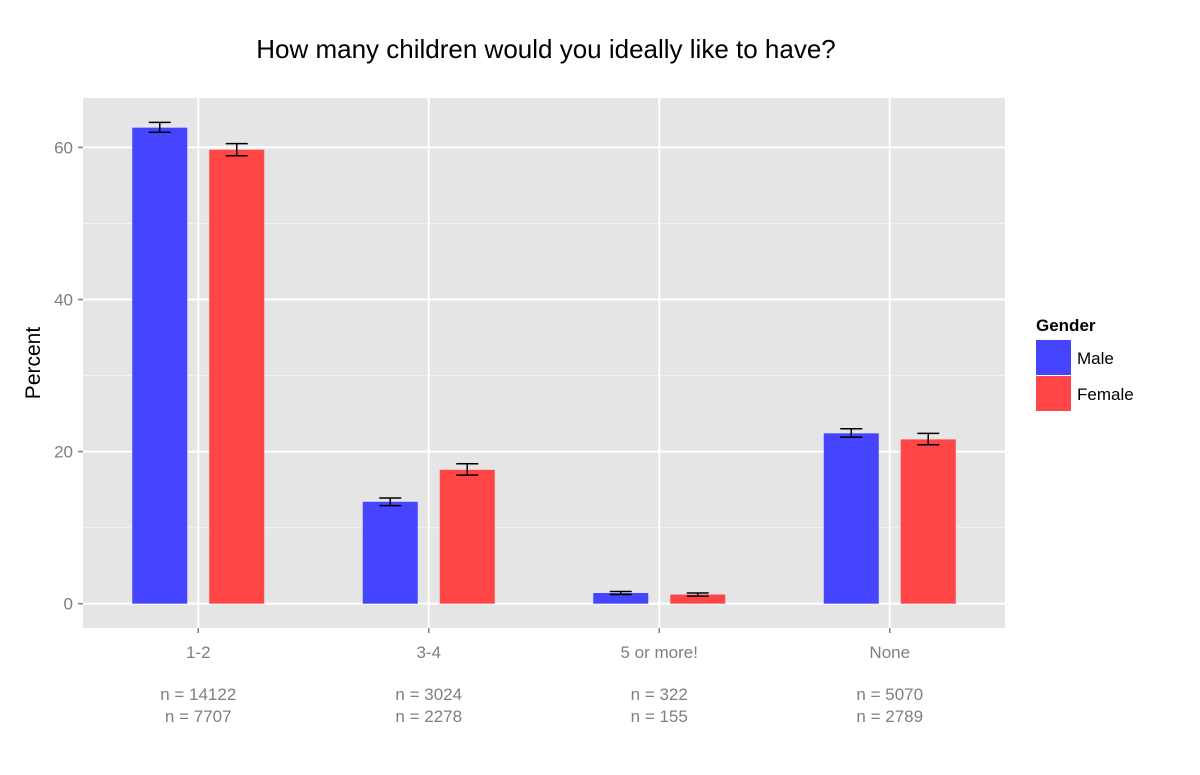  I want to click on legend-swatch-male, so click(1053, 357).